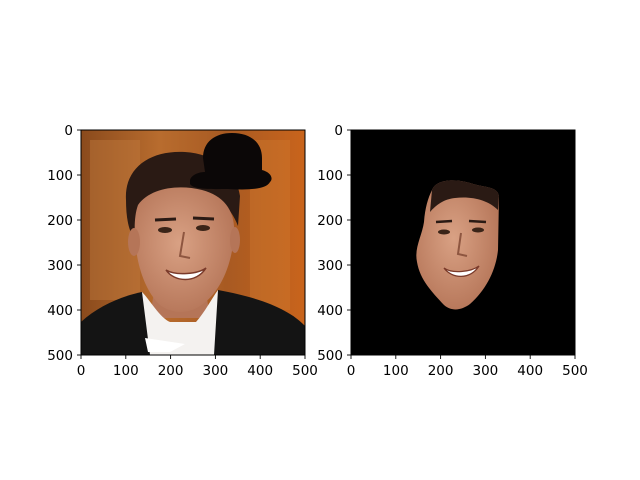 The height and width of the screenshot is (480, 640). Describe the element at coordinates (334, 243) in the screenshot. I see `right-y-ticks: 0 100 200 300 400 500` at that location.